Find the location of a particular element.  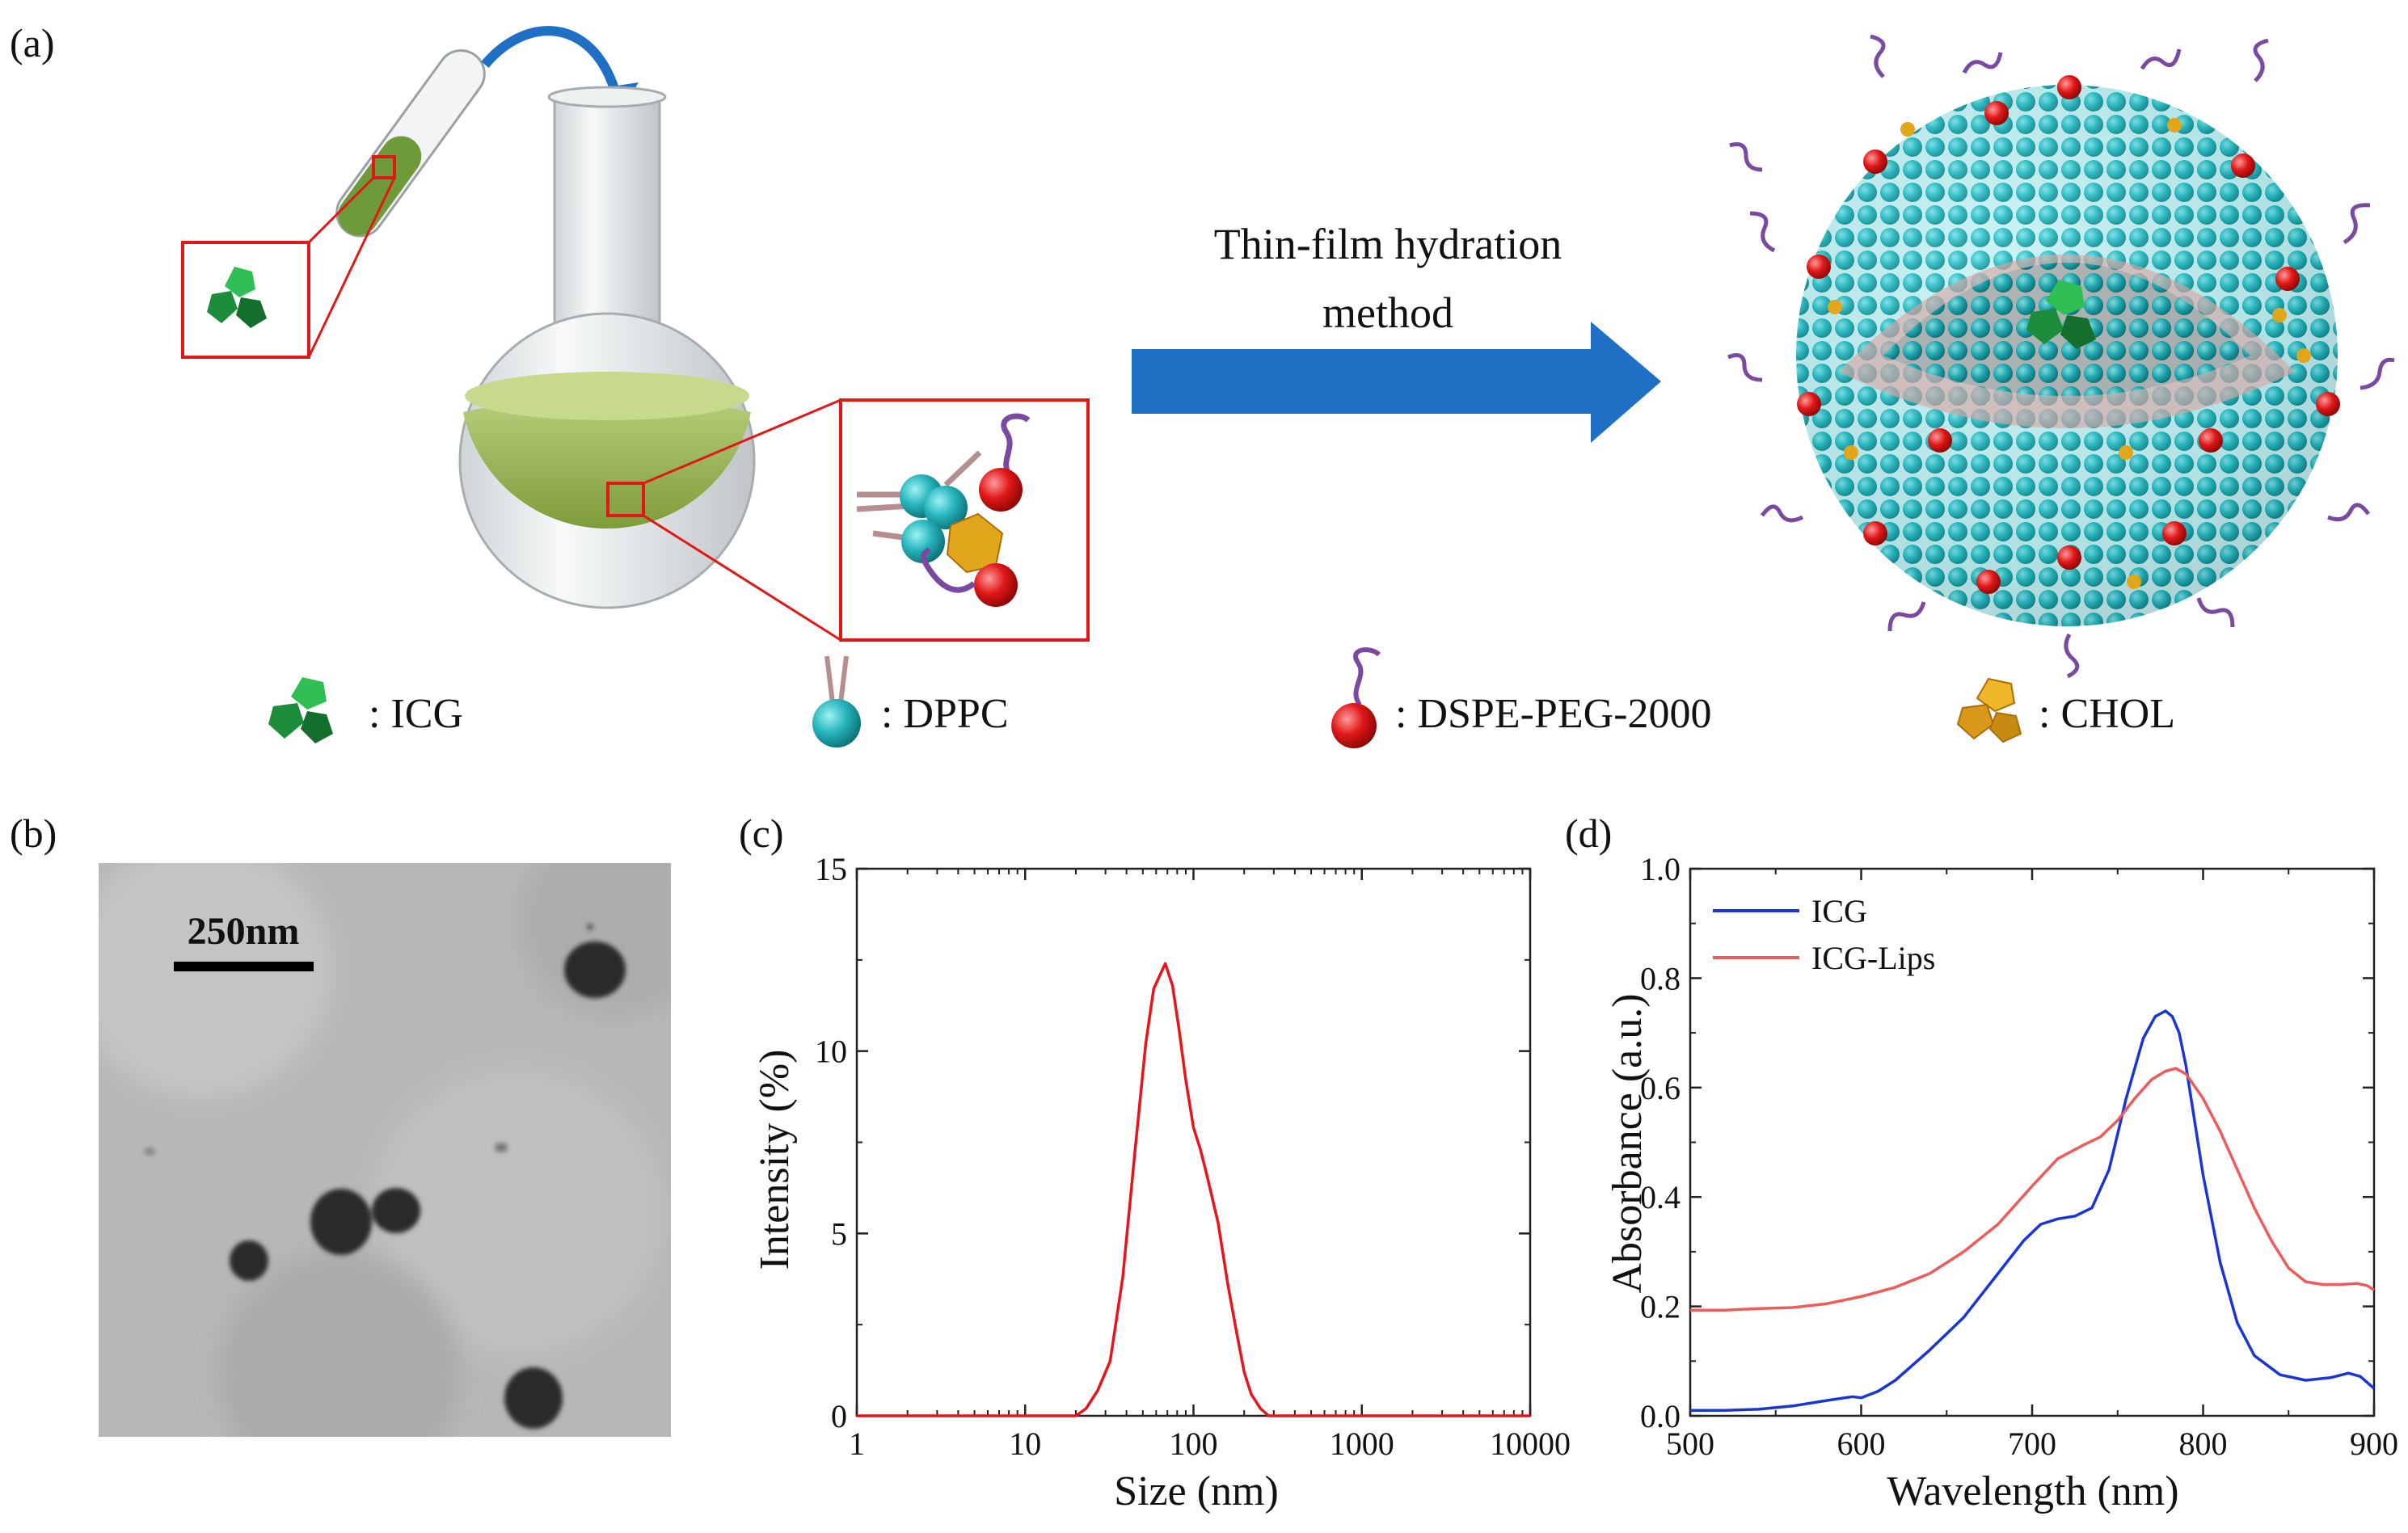

lipid-zoom-box is located at coordinates (964, 520).